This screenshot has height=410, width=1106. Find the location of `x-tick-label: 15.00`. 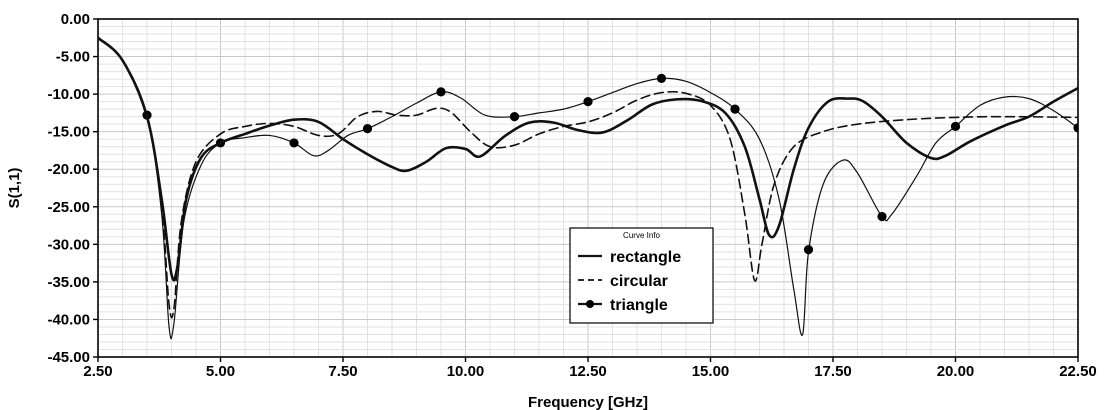

x-tick-label: 15.00 is located at coordinates (711, 371).